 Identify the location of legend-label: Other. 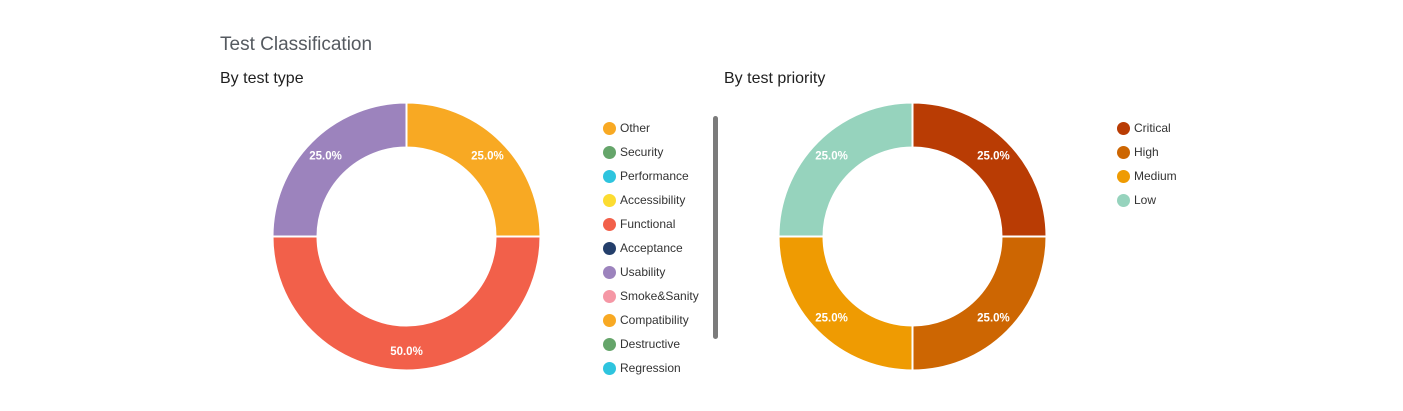
(635, 128).